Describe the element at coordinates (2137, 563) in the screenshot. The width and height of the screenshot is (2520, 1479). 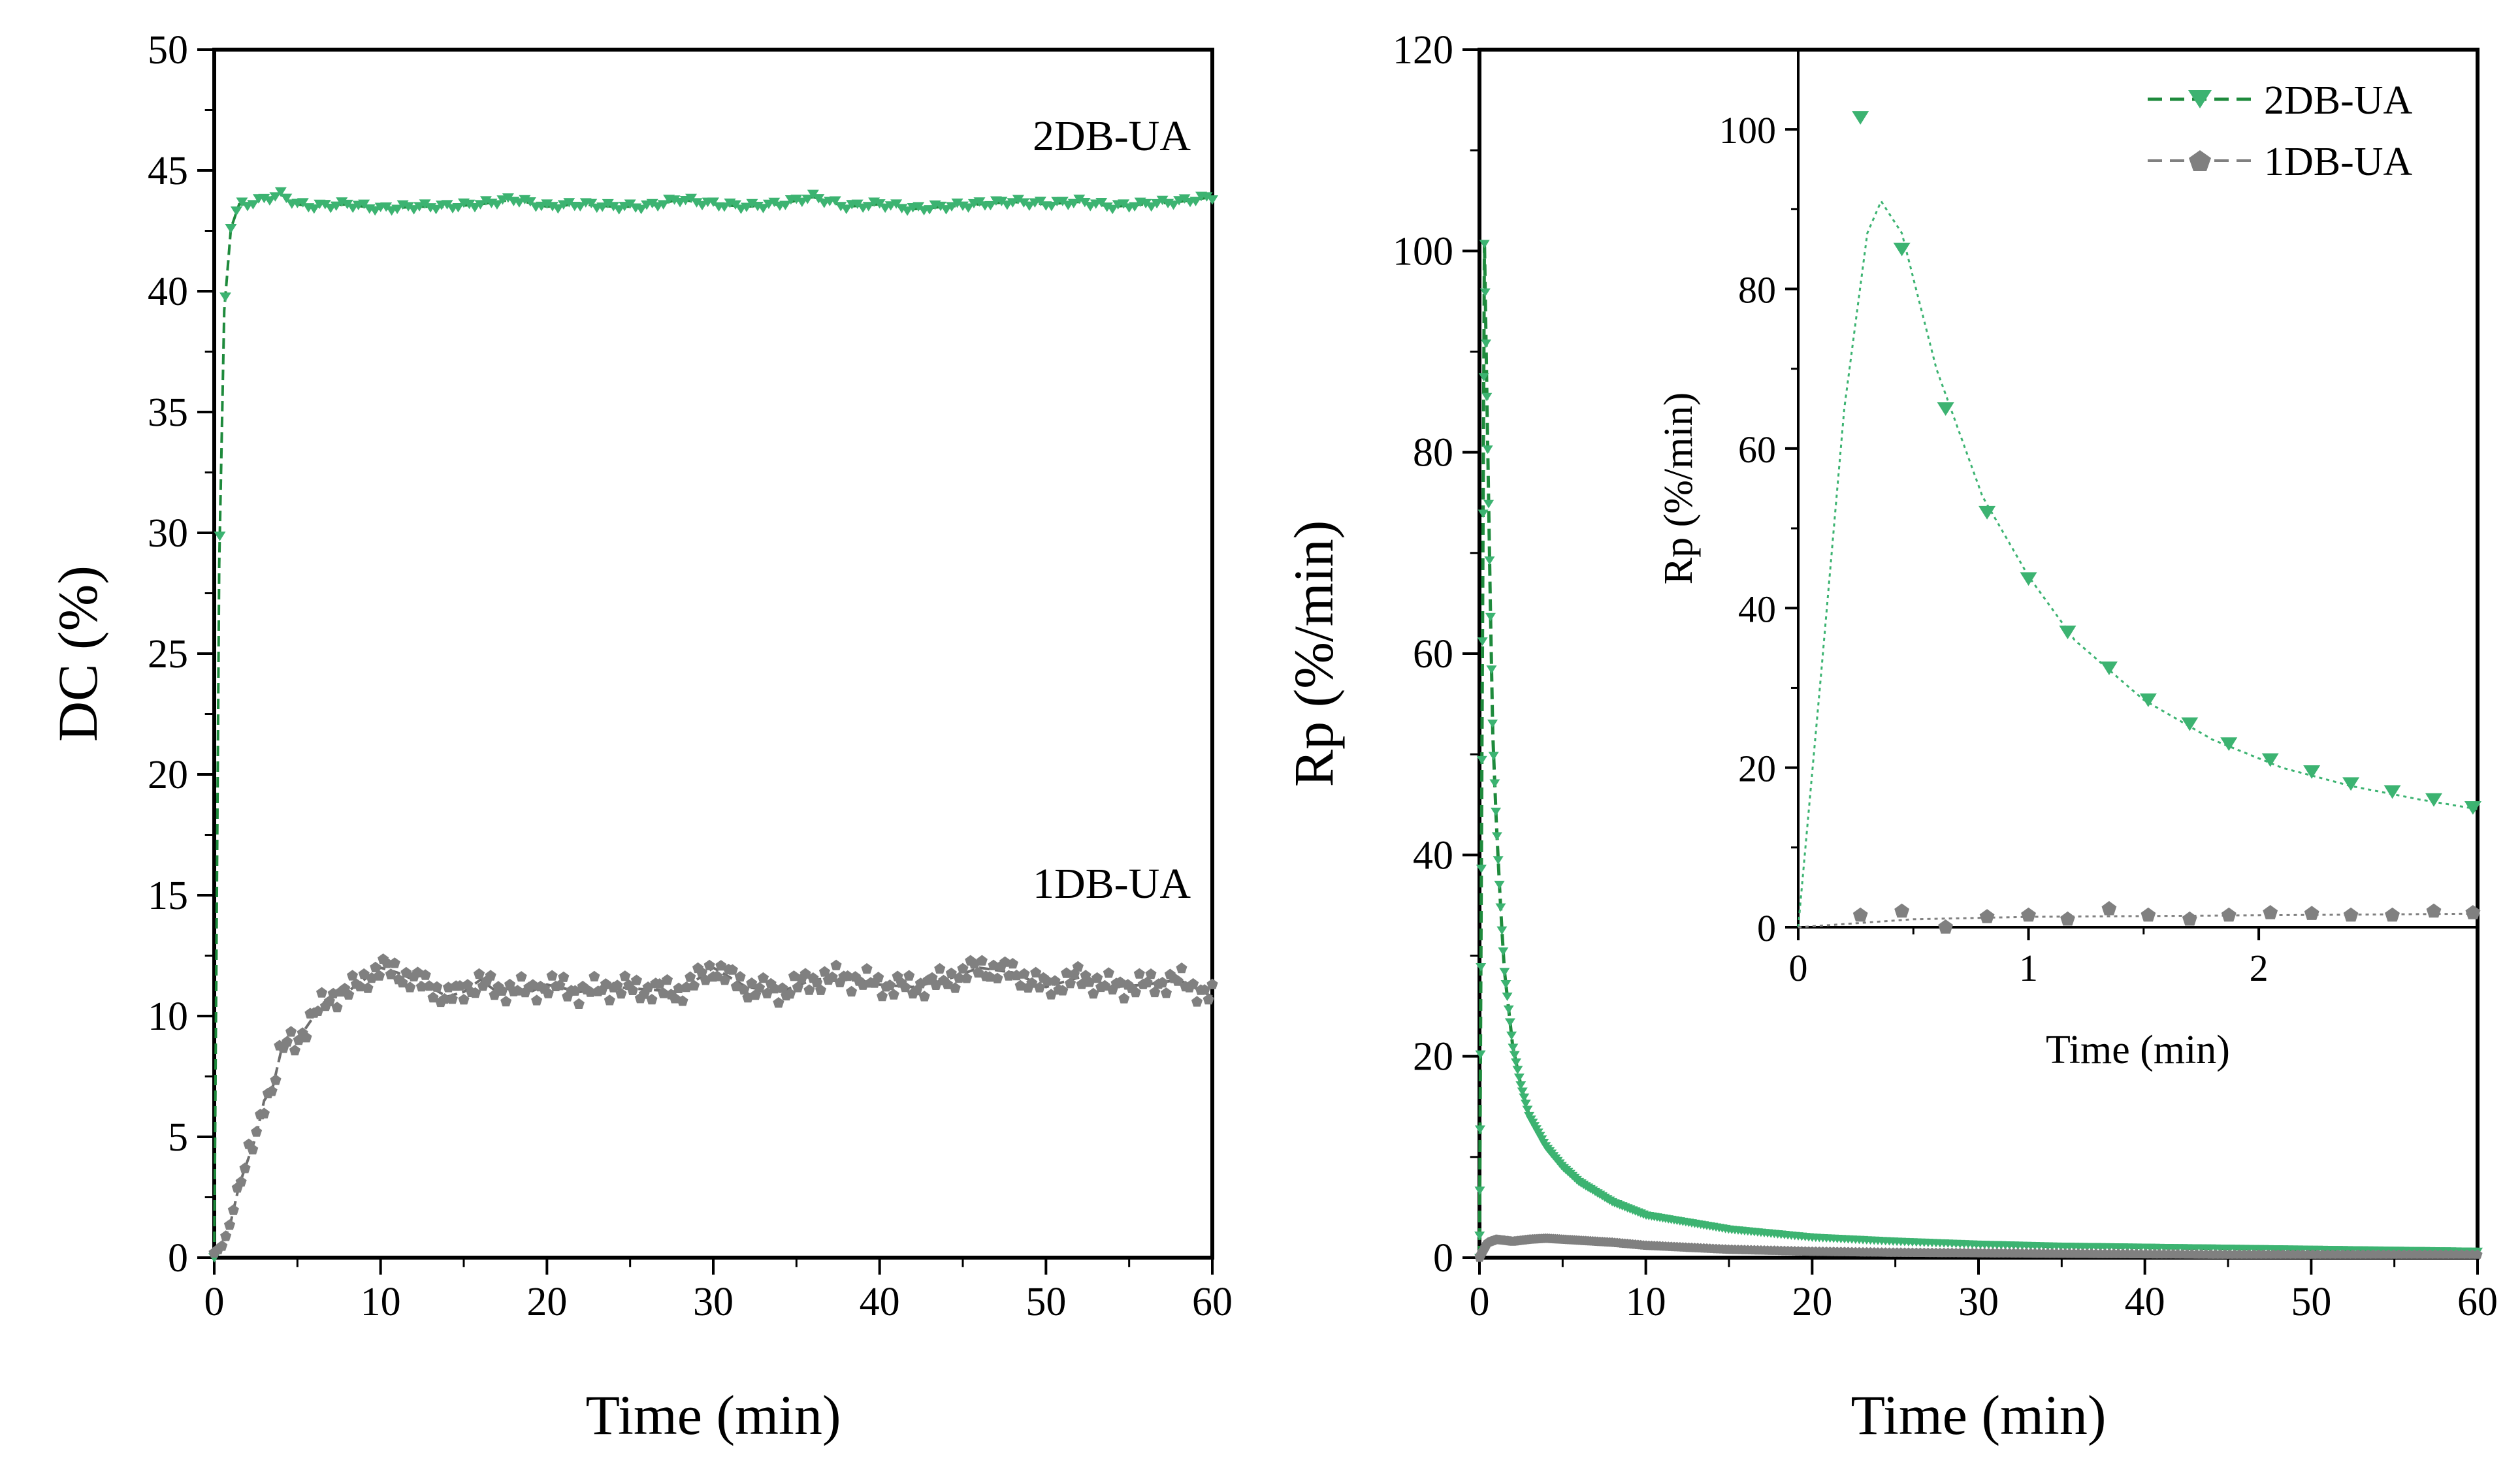
I see `inset-fit-line-2db-ua` at that location.